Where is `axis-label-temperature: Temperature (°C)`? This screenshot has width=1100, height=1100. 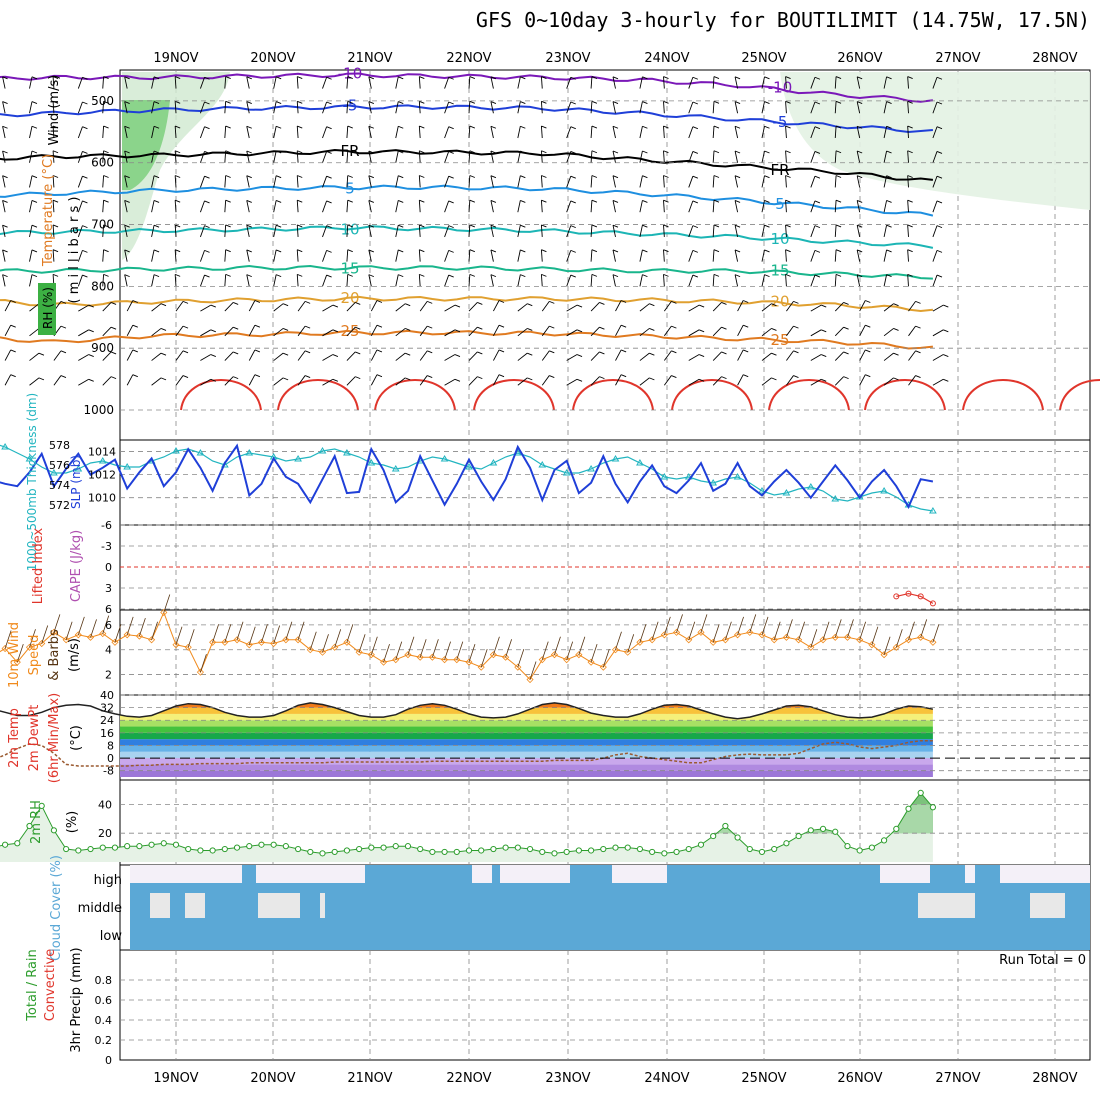
axis-label-temperature: Temperature (°C) is located at coordinates (48, 210).